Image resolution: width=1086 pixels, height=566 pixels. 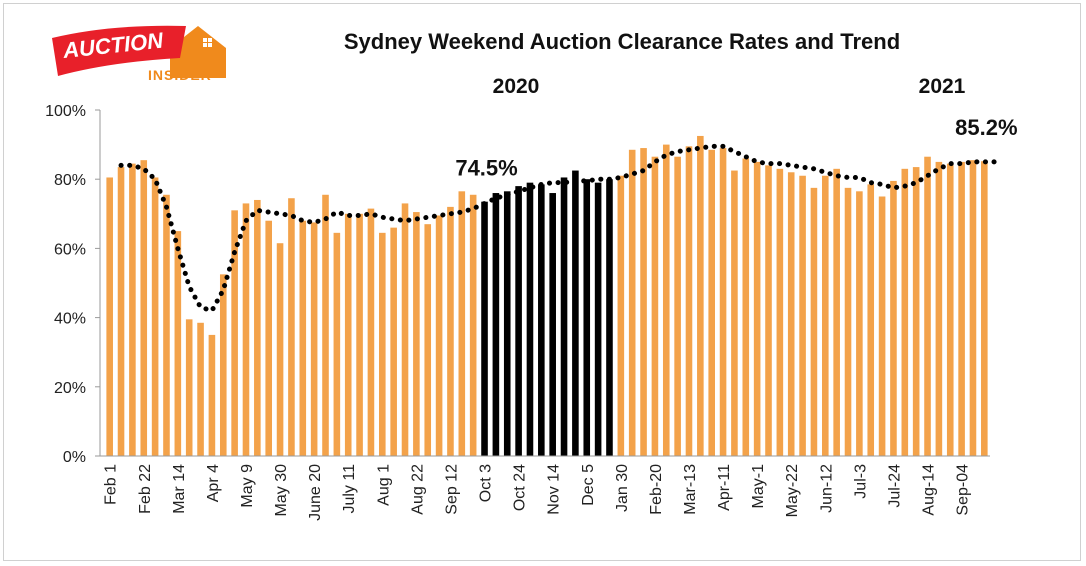 I want to click on year-label-2020: 2020, so click(x=516, y=86).